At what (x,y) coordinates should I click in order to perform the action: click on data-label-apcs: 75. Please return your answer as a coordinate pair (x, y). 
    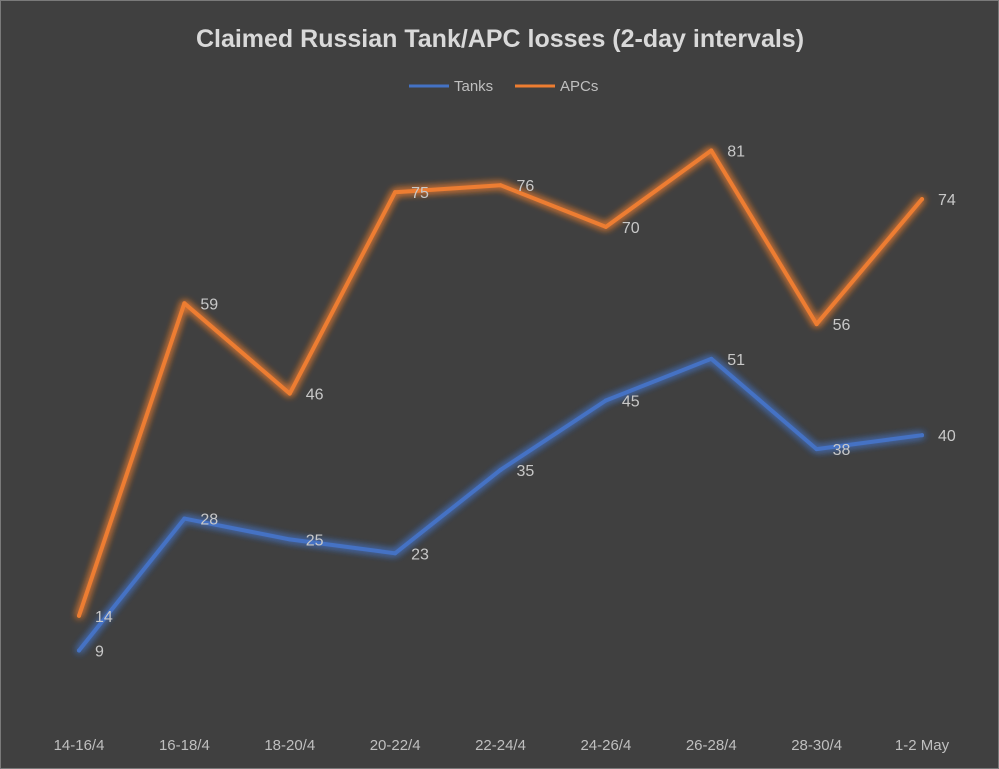
    Looking at the image, I should click on (420, 193).